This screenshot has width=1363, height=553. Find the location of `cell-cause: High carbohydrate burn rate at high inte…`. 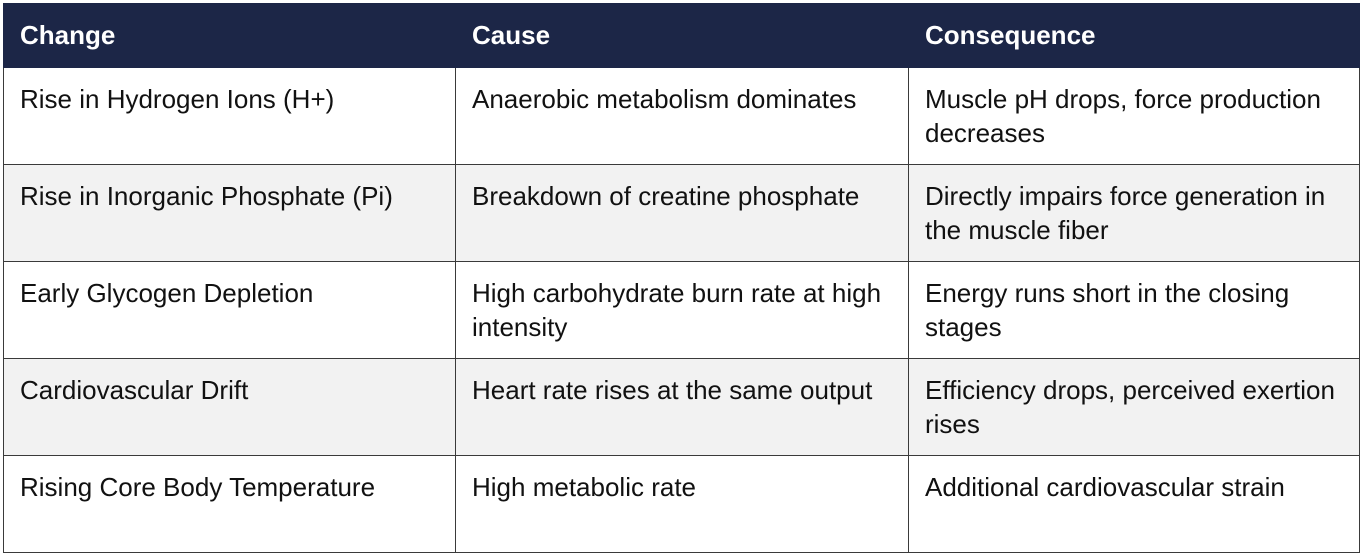

cell-cause: High carbohydrate burn rate at high inte… is located at coordinates (682, 310).